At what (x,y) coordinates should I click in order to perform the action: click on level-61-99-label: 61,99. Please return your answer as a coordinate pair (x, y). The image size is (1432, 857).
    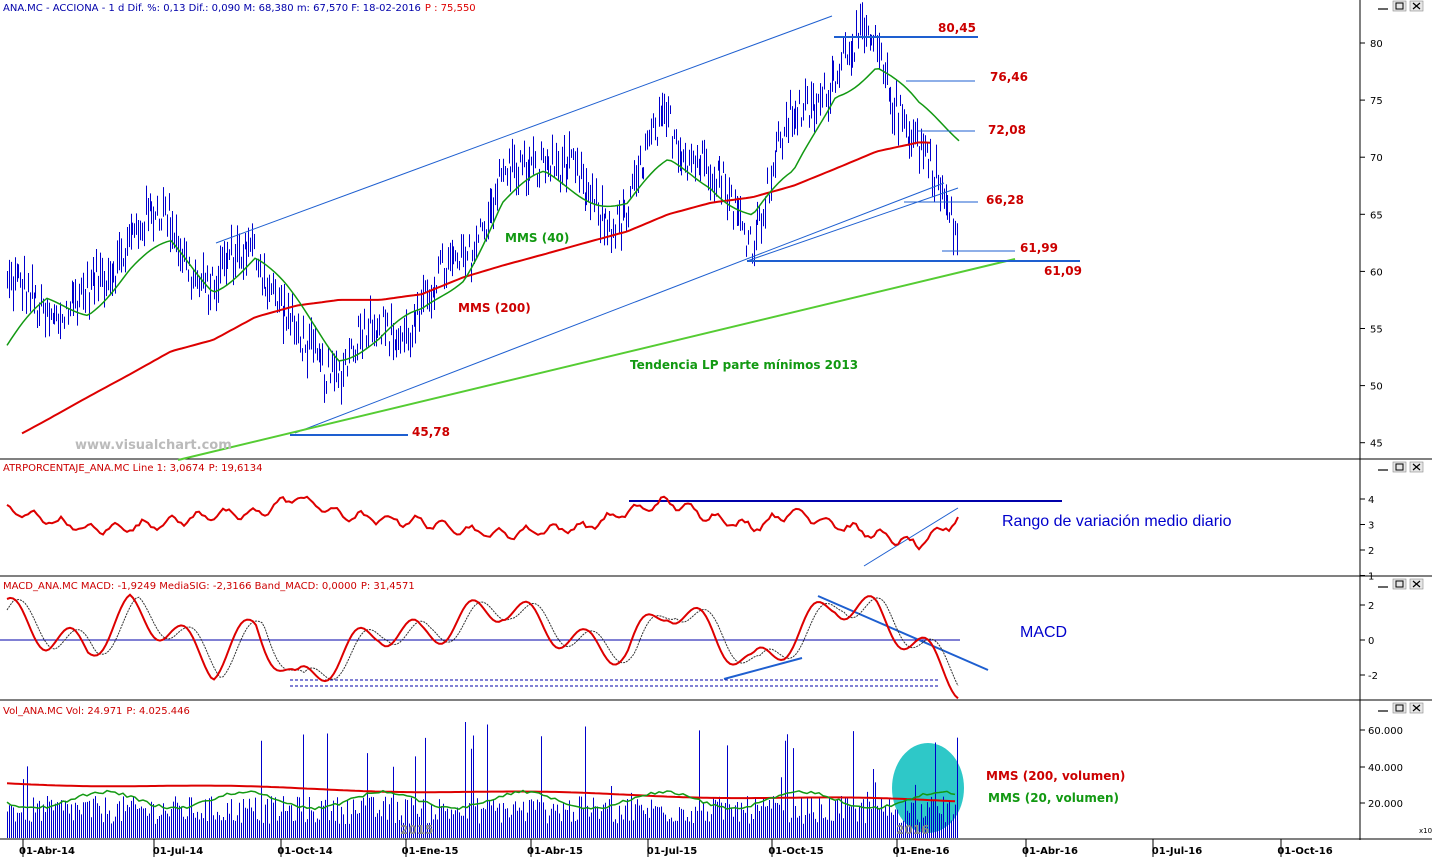
    Looking at the image, I should click on (1039, 248).